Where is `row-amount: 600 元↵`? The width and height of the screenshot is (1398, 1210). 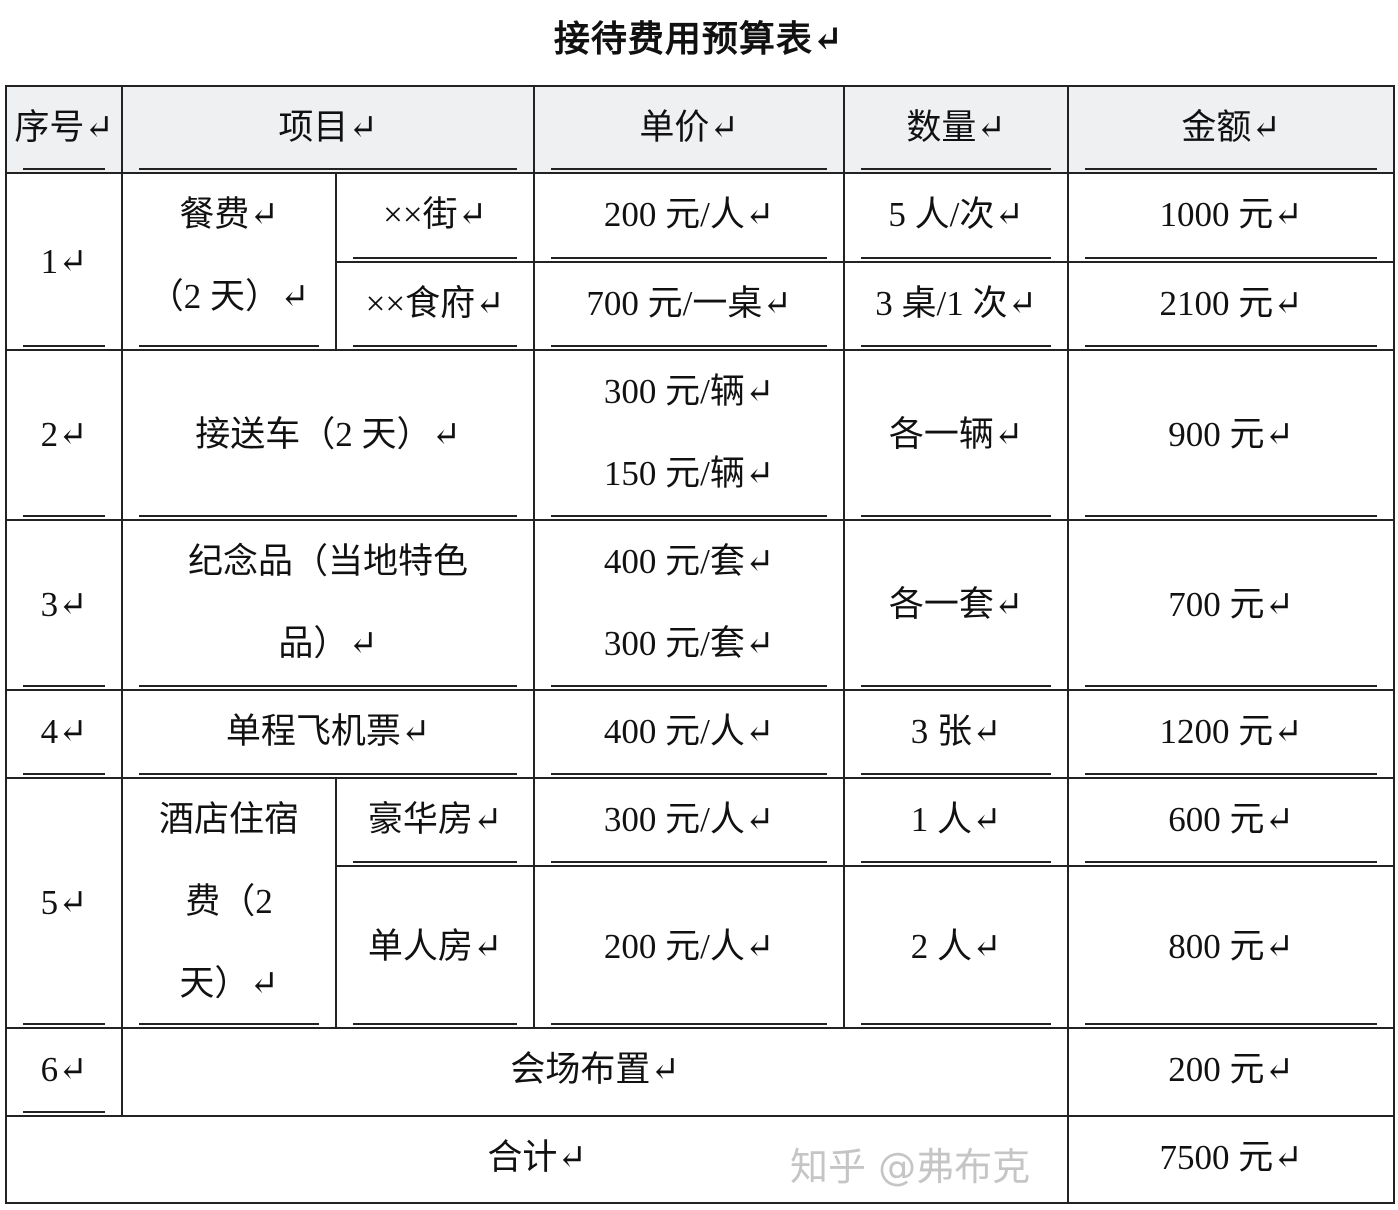 row-amount: 600 元↵ is located at coordinates (1231, 822).